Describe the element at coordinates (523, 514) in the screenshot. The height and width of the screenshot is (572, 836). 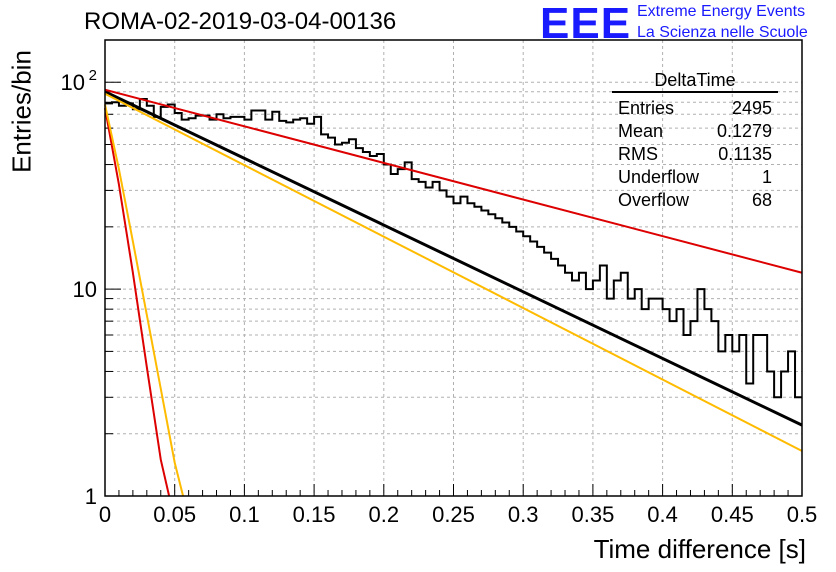
I see `x-tick-label: 0.3` at that location.